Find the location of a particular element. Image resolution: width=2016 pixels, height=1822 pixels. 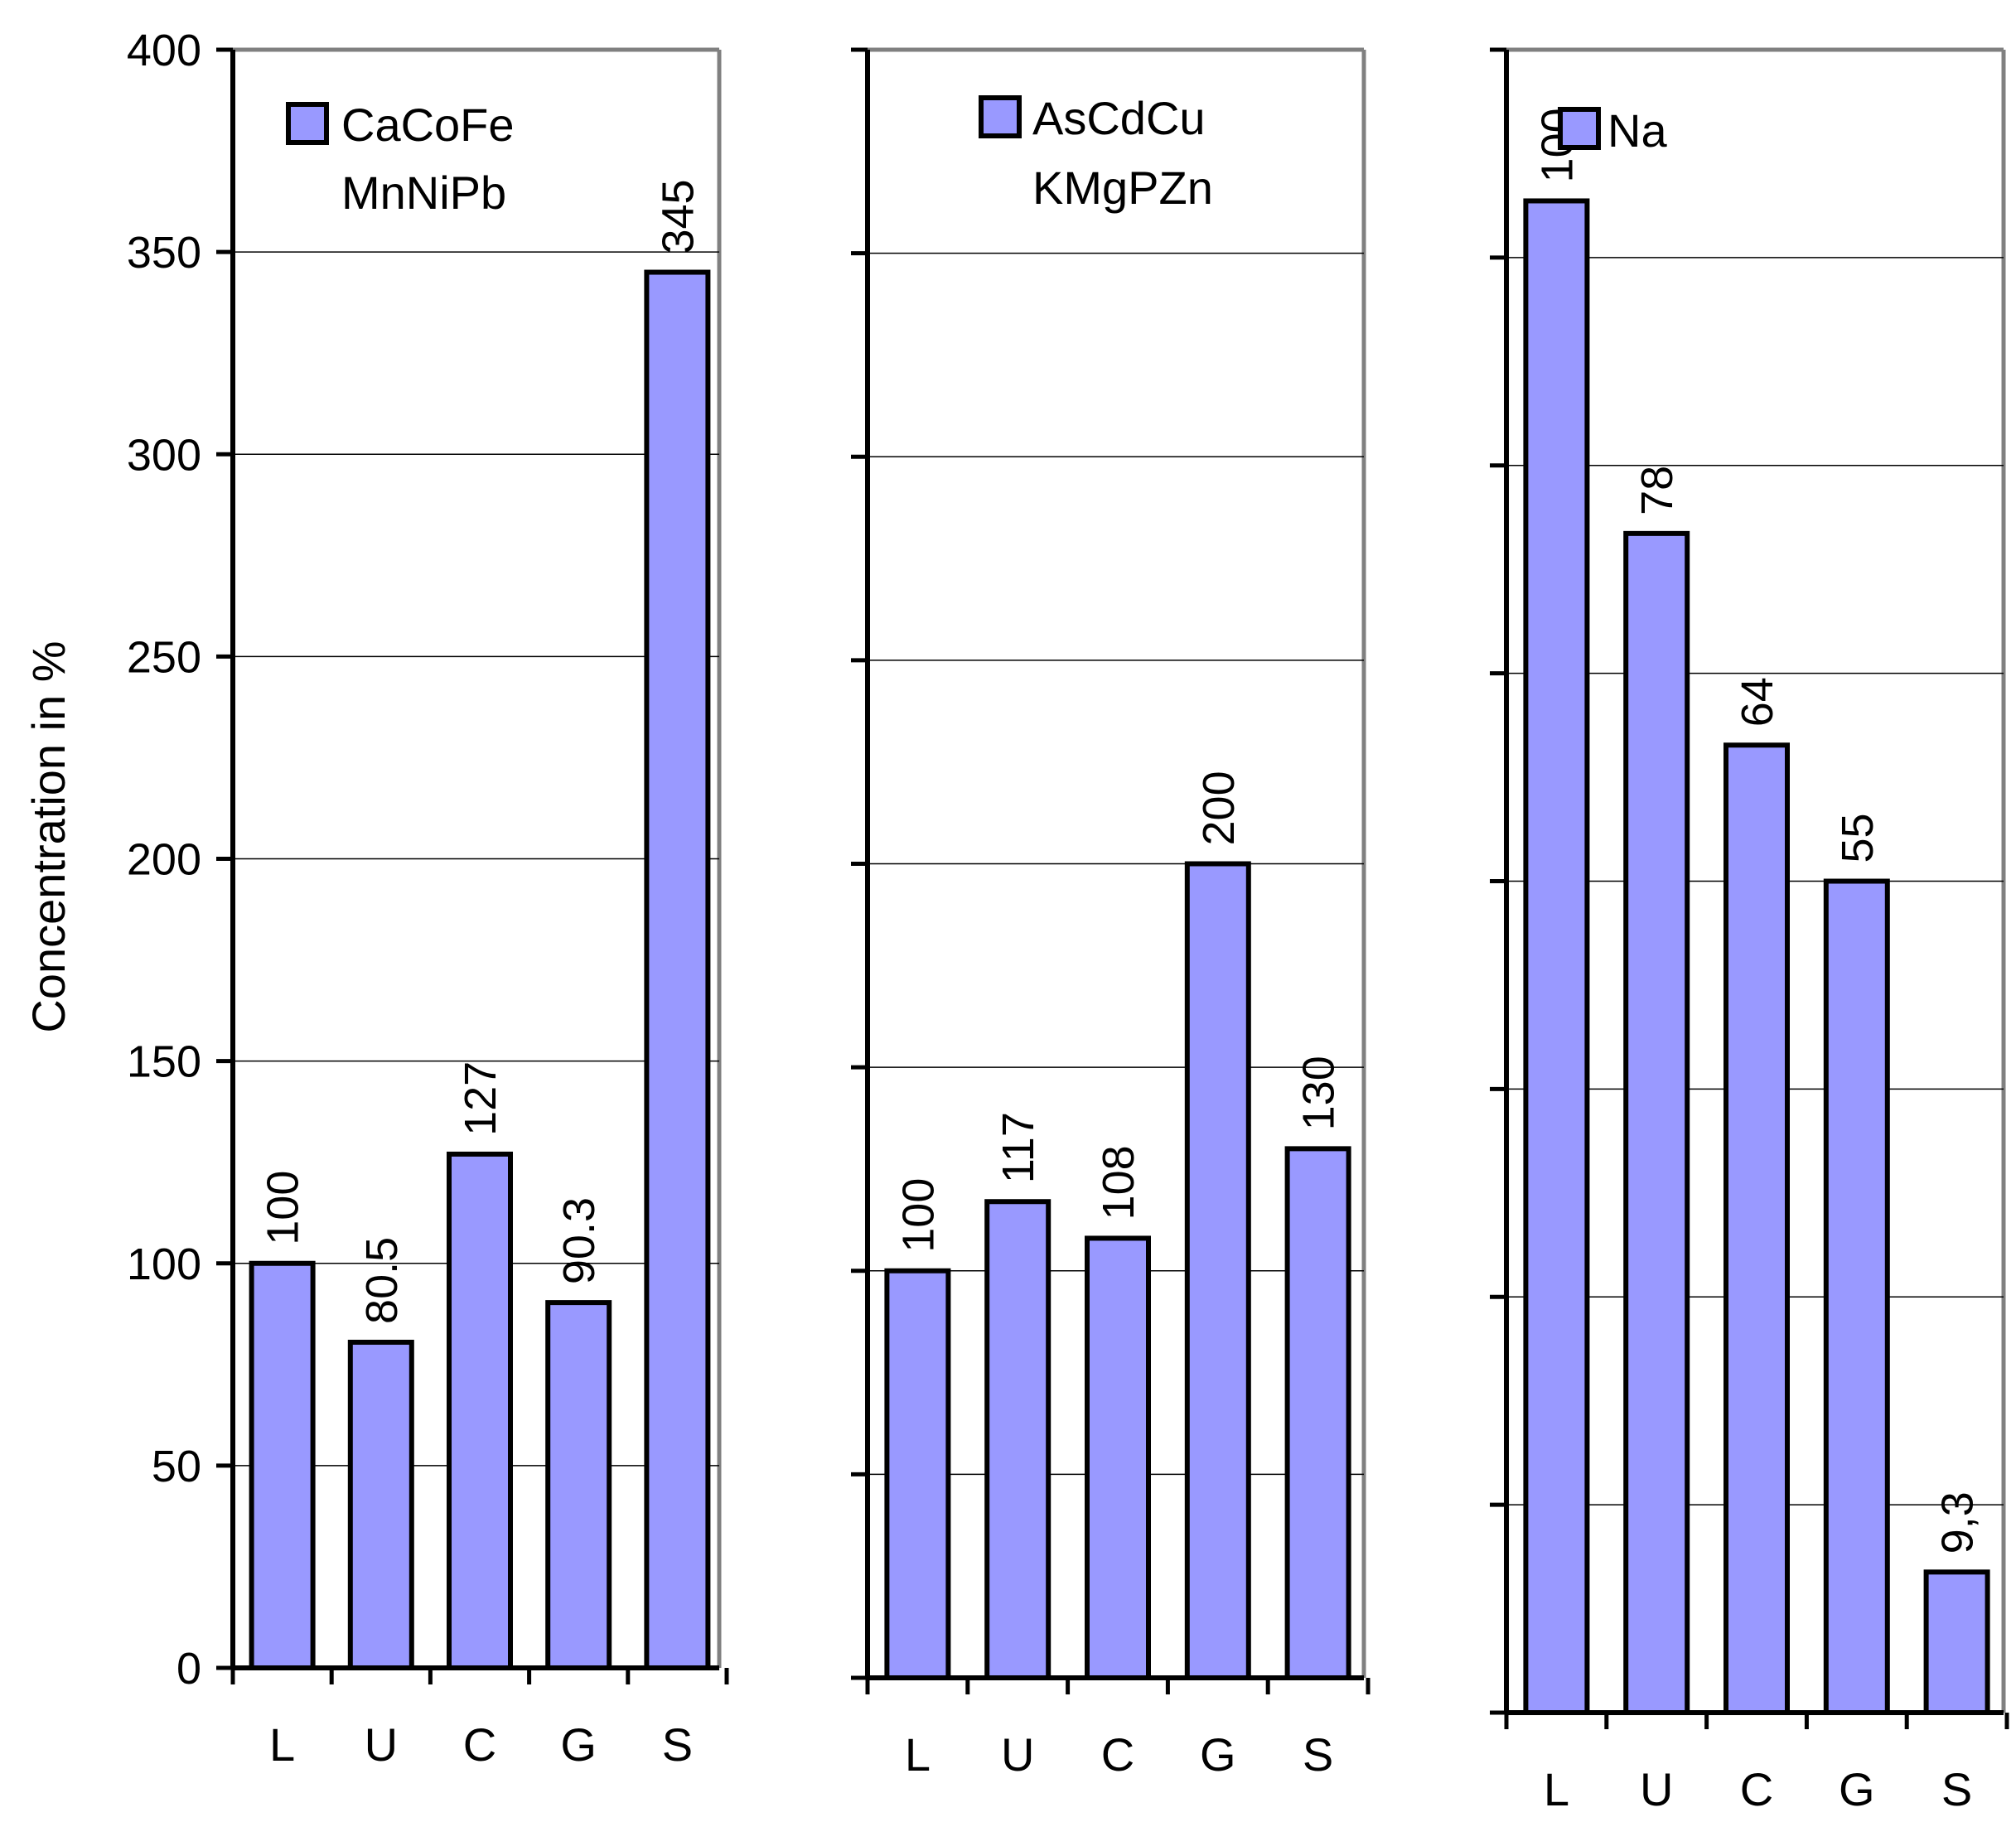

y-tick-label: 250 is located at coordinates (164, 657).